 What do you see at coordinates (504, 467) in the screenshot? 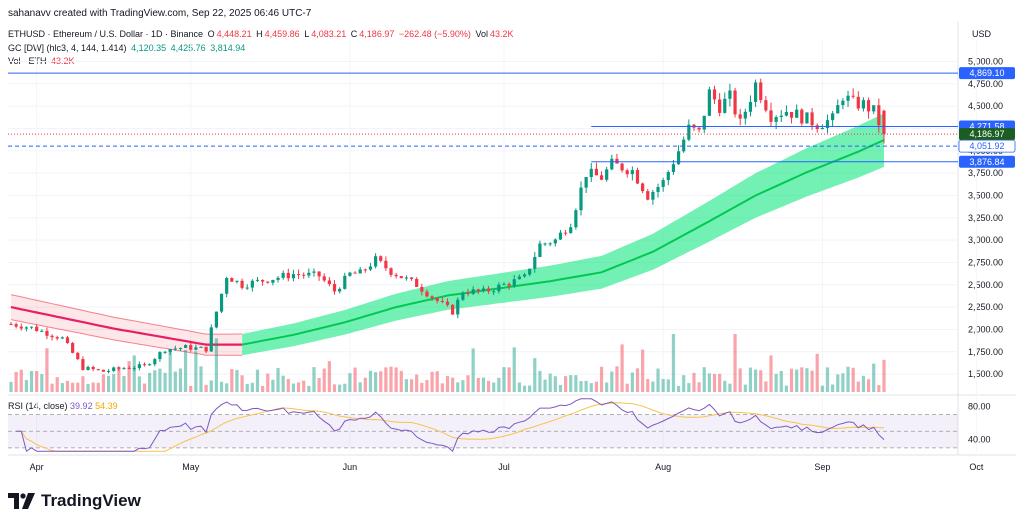
I see `time-tick-label: Jul` at bounding box center [504, 467].